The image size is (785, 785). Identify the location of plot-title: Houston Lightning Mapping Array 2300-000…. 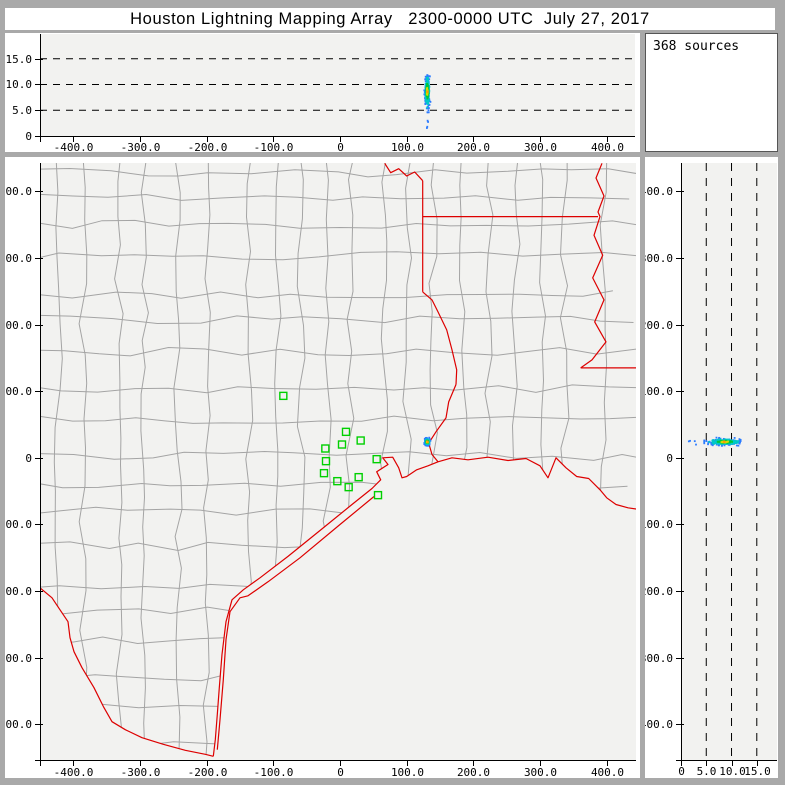
(390, 18).